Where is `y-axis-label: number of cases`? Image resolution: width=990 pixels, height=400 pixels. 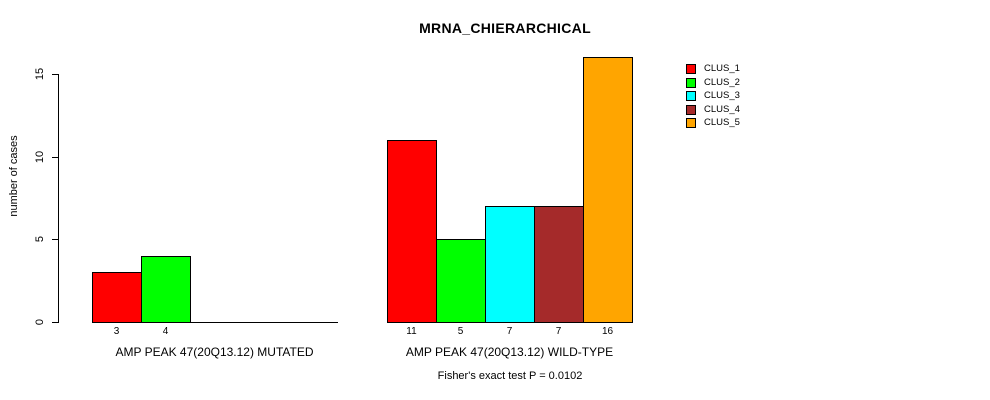
y-axis-label: number of cases is located at coordinates (14, 176).